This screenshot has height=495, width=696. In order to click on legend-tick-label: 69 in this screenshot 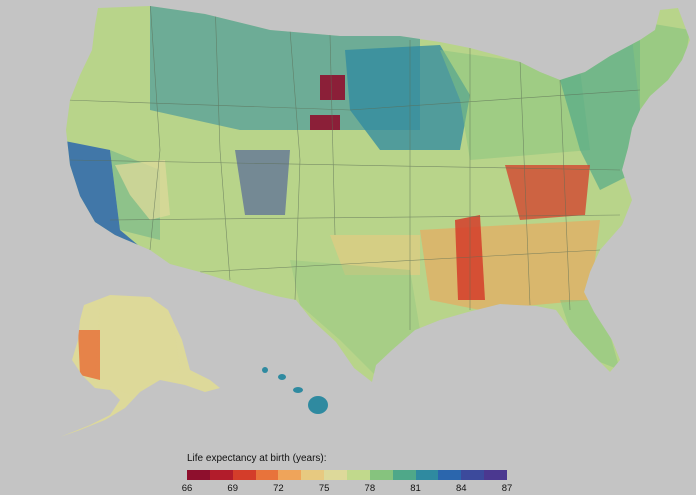, I will do `click(232, 488)`.